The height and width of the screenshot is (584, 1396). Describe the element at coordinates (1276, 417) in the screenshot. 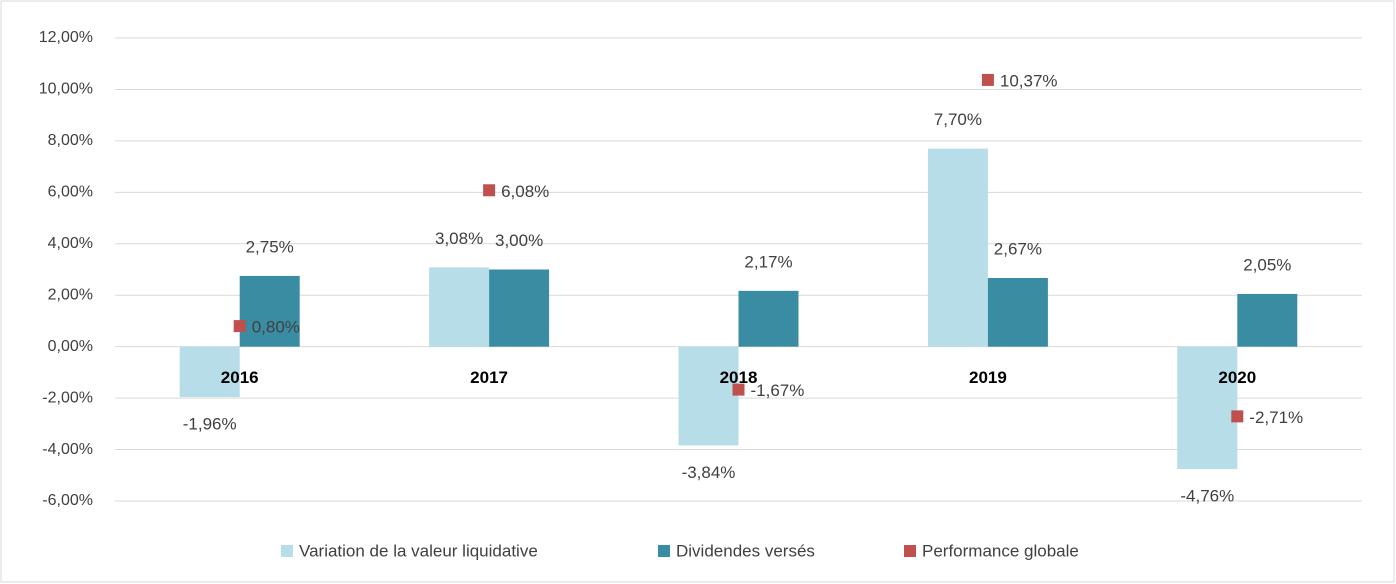

I see `data-label: -2,71%` at that location.